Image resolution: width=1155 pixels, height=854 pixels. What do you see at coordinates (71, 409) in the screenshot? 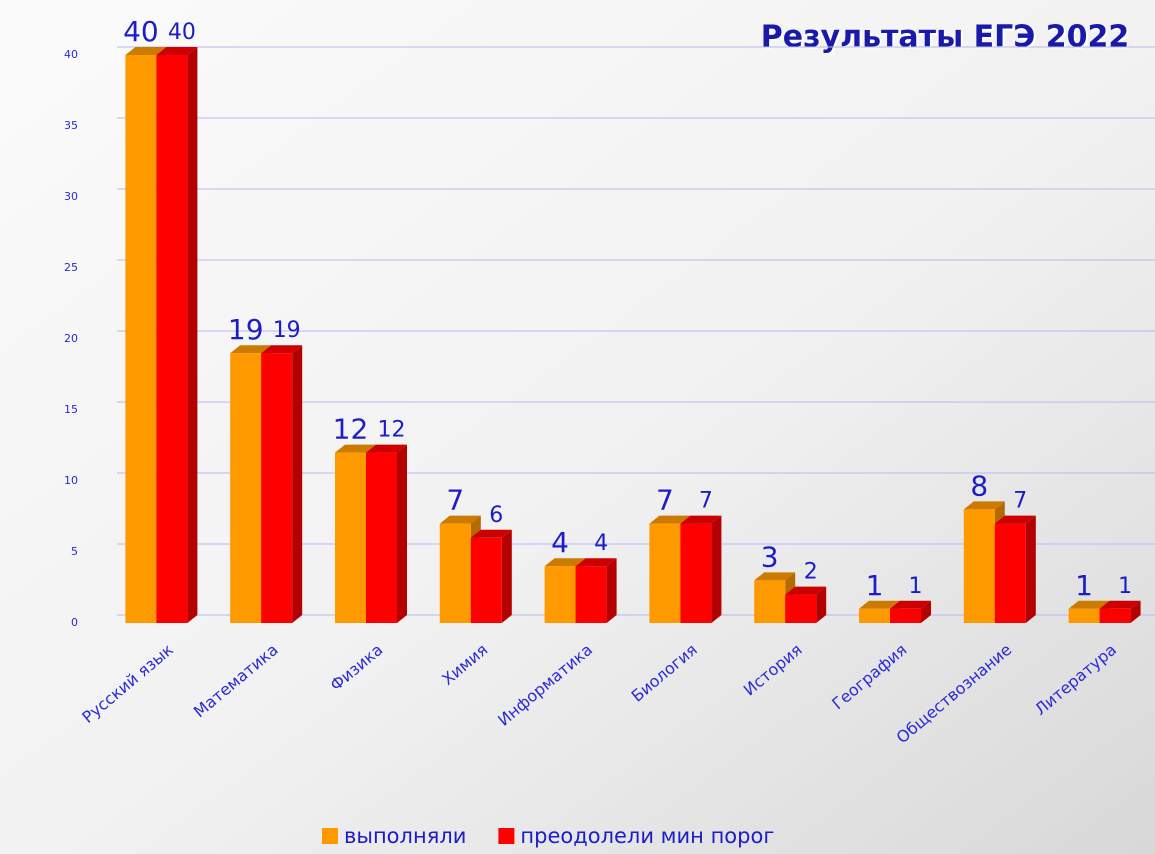
I see `y-tick-label: 15` at bounding box center [71, 409].